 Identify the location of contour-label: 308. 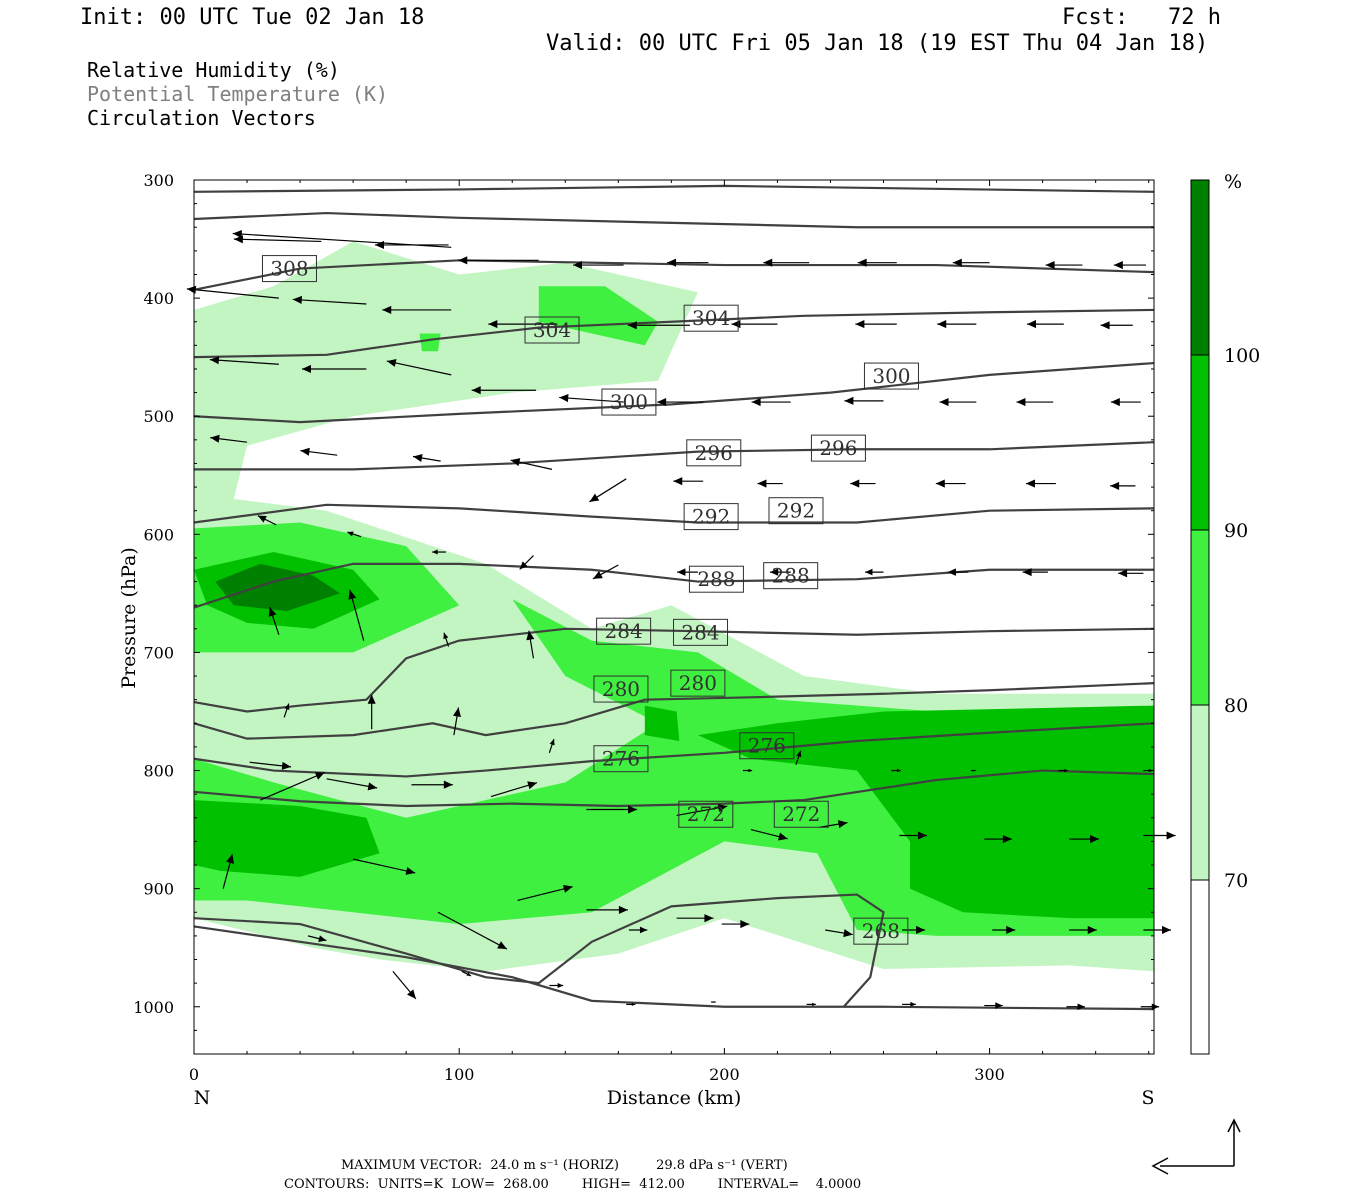
(289, 269).